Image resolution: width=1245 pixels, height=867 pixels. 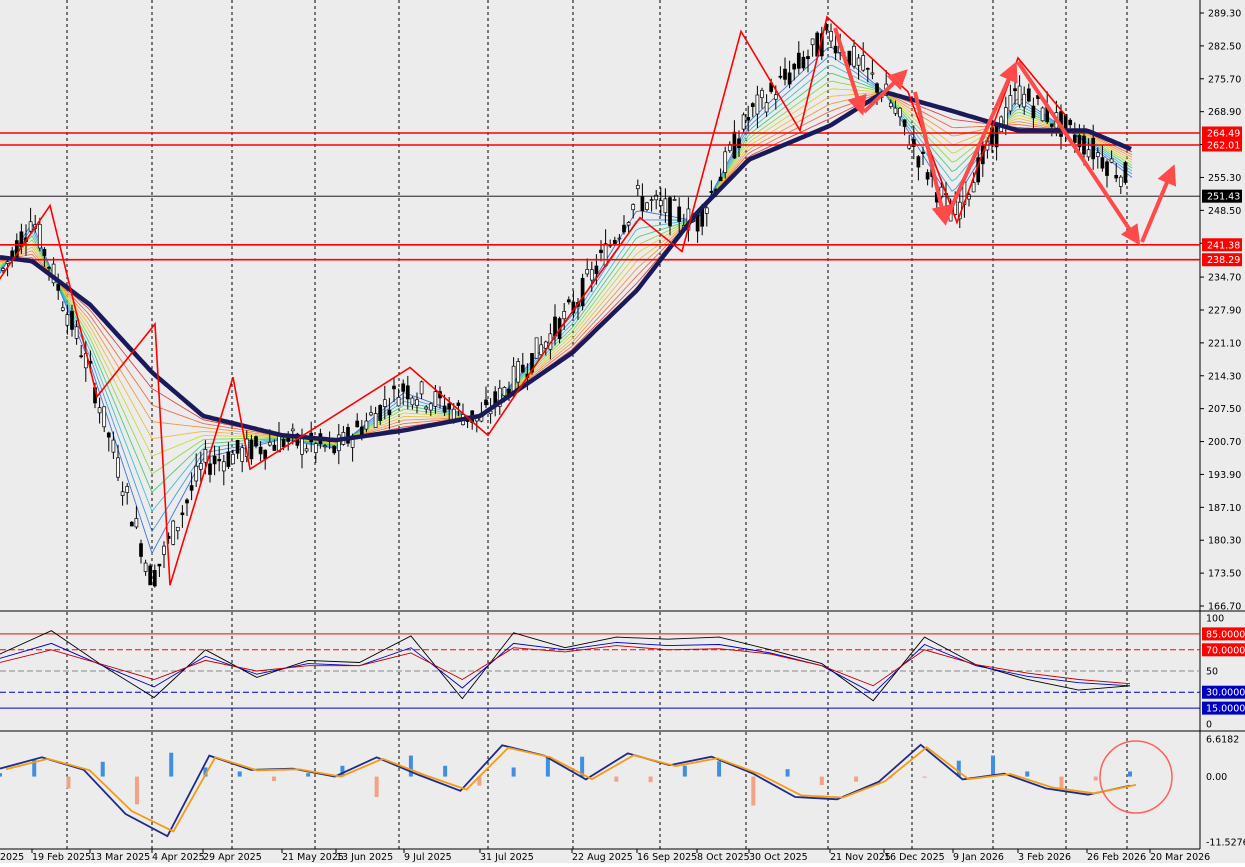 What do you see at coordinates (1223, 145) in the screenshot?
I see `level-price-label: 262.01` at bounding box center [1223, 145].